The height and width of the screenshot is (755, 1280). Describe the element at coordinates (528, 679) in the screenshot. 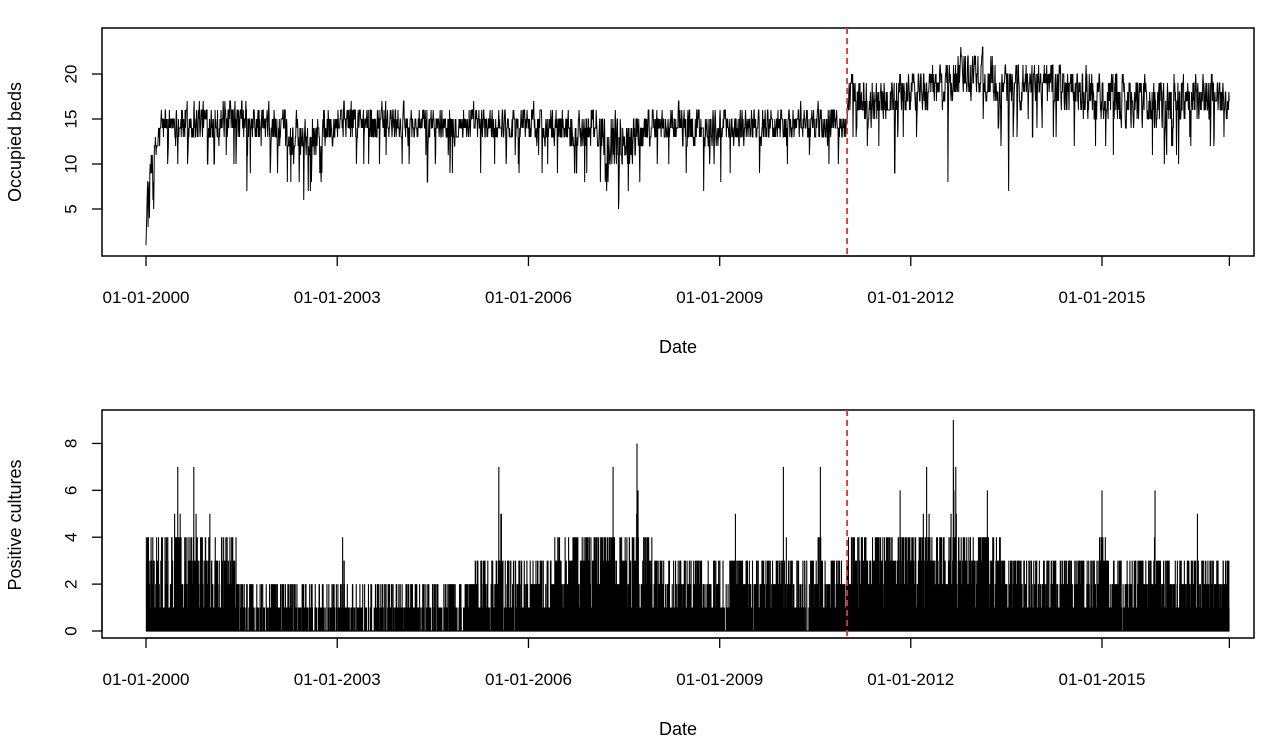

I see `positive-cultures-x-tick-label: 01-01-2006` at that location.